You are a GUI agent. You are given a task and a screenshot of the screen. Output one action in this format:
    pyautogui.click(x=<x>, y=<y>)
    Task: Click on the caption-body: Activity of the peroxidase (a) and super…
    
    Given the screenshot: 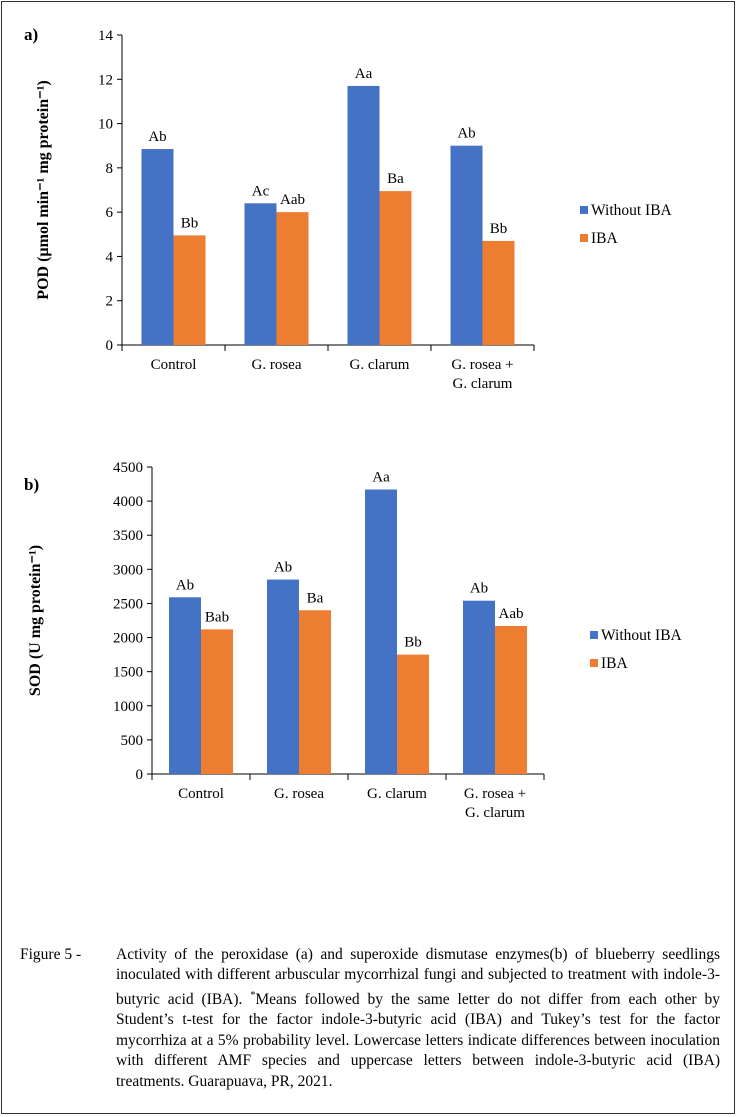 What is the action you would take?
    pyautogui.click(x=418, y=1018)
    